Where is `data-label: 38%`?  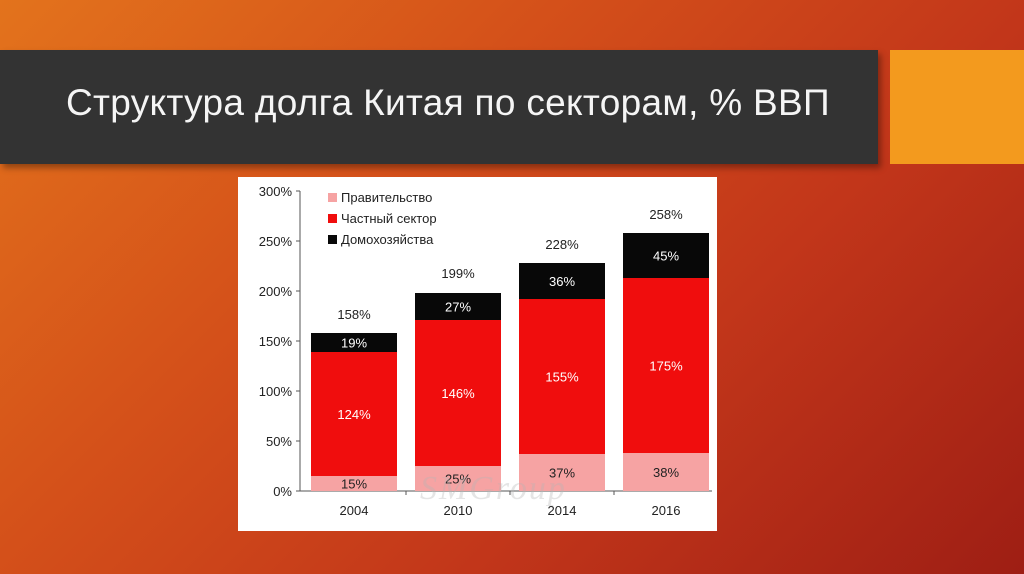 data-label: 38% is located at coordinates (666, 472).